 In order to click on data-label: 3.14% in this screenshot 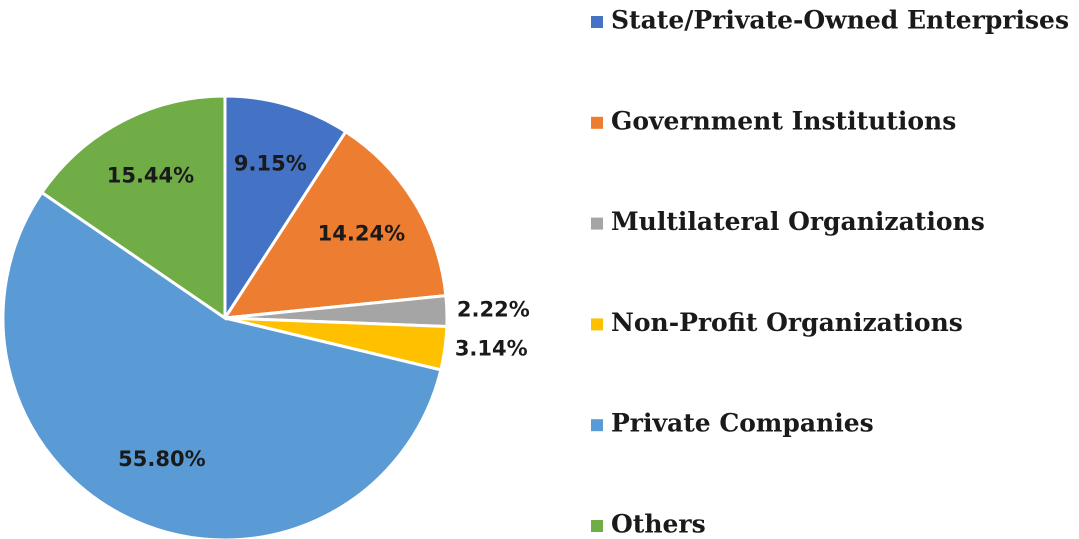, I will do `click(491, 349)`.